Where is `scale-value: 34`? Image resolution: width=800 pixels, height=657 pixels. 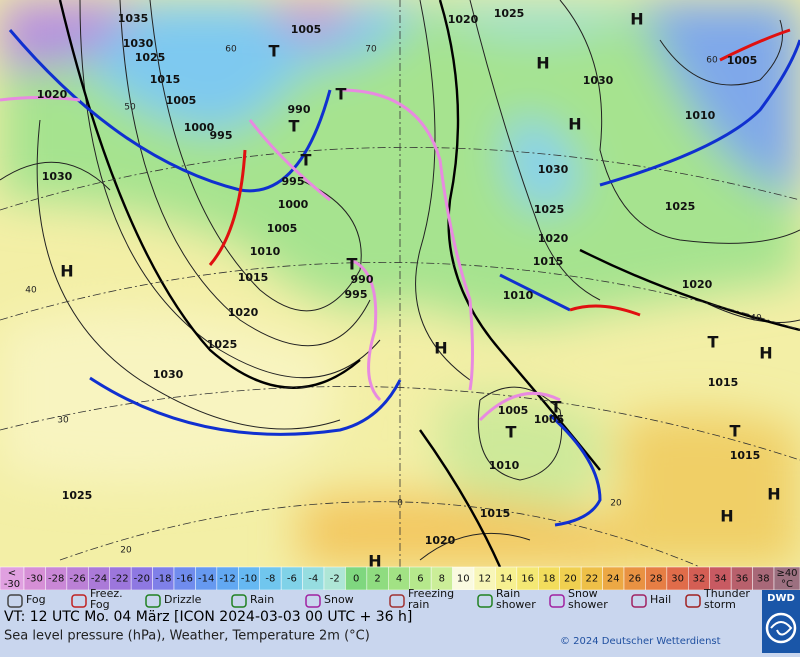
scale-value: 34 is located at coordinates (720, 579).